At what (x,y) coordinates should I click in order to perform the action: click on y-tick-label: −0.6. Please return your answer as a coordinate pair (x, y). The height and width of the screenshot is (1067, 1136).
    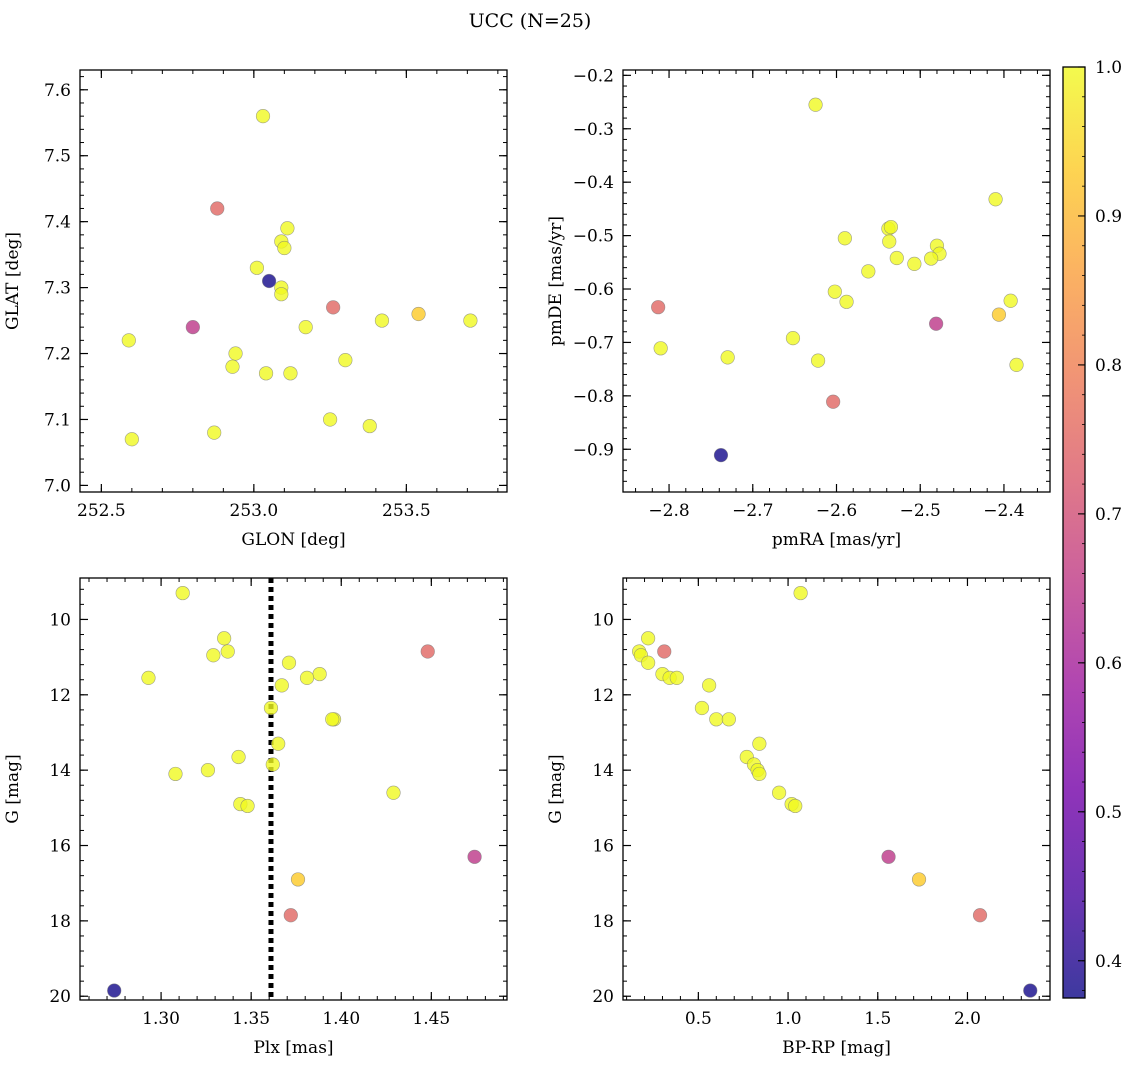
    Looking at the image, I should click on (593, 290).